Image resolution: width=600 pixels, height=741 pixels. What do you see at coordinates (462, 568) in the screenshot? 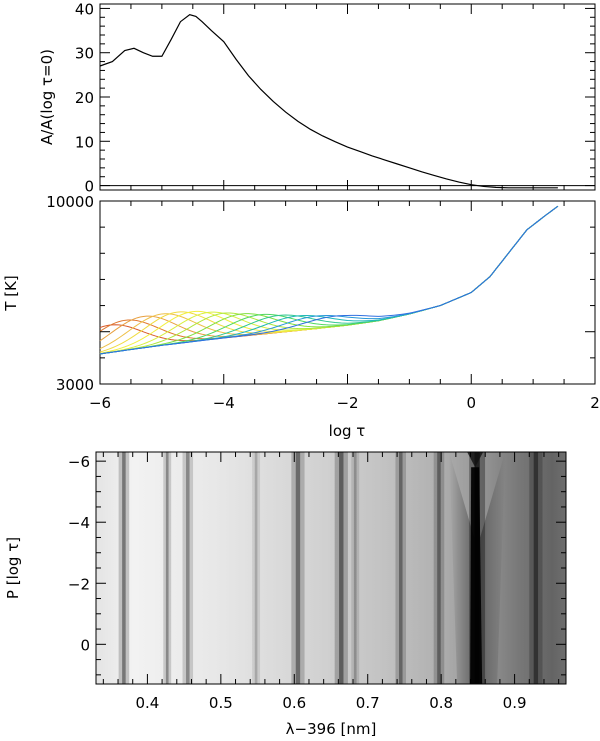
I see `line-core-wing-left` at bounding box center [462, 568].